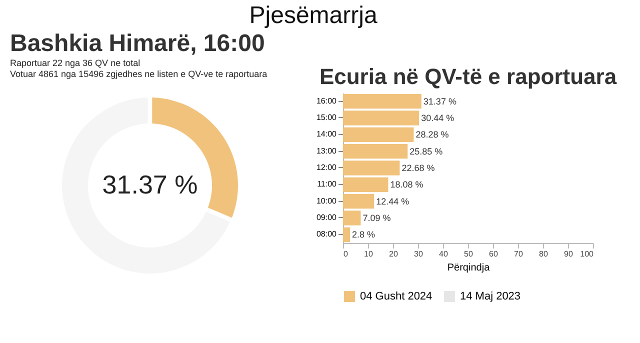  I want to click on data-label: 7.09 %, so click(376, 218).